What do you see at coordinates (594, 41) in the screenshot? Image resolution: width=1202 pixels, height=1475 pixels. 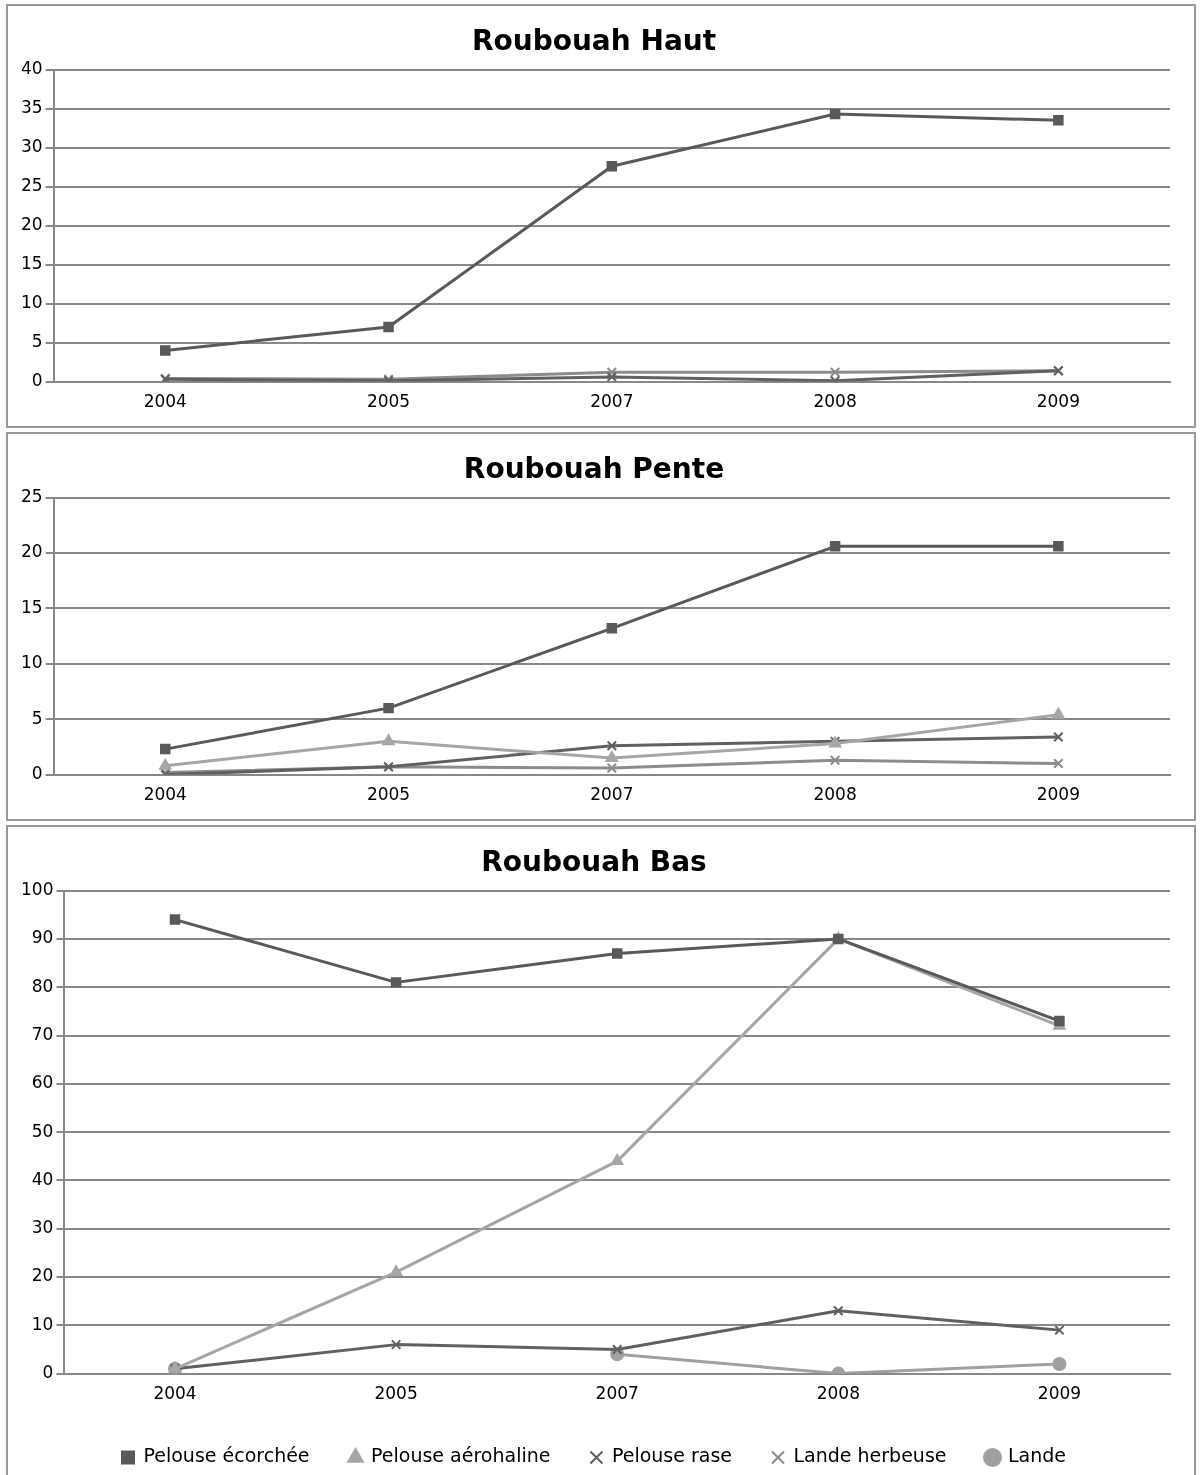 I see `chart-title: Roubouah Haut` at bounding box center [594, 41].